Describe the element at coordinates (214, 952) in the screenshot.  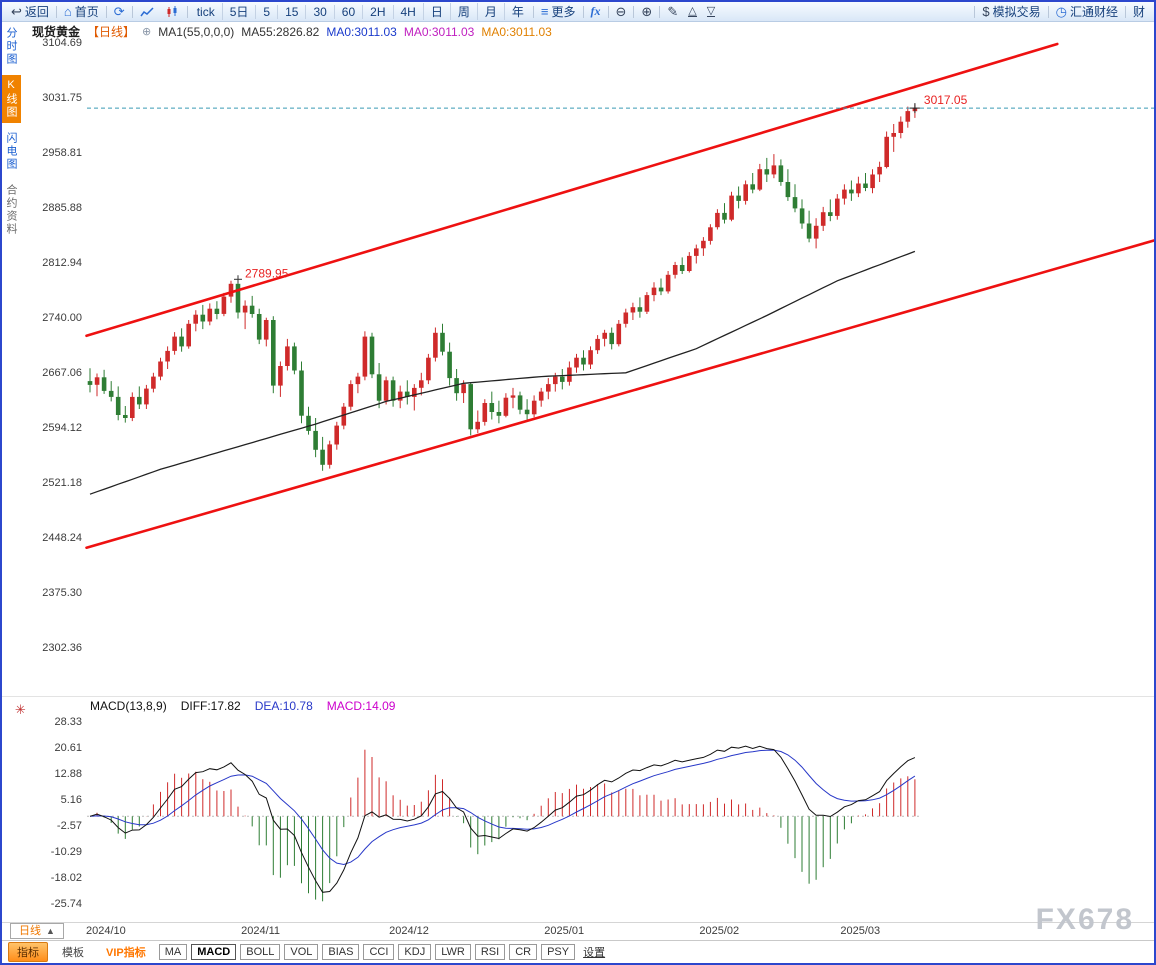
I see `indicator-button-macd: MACD` at that location.